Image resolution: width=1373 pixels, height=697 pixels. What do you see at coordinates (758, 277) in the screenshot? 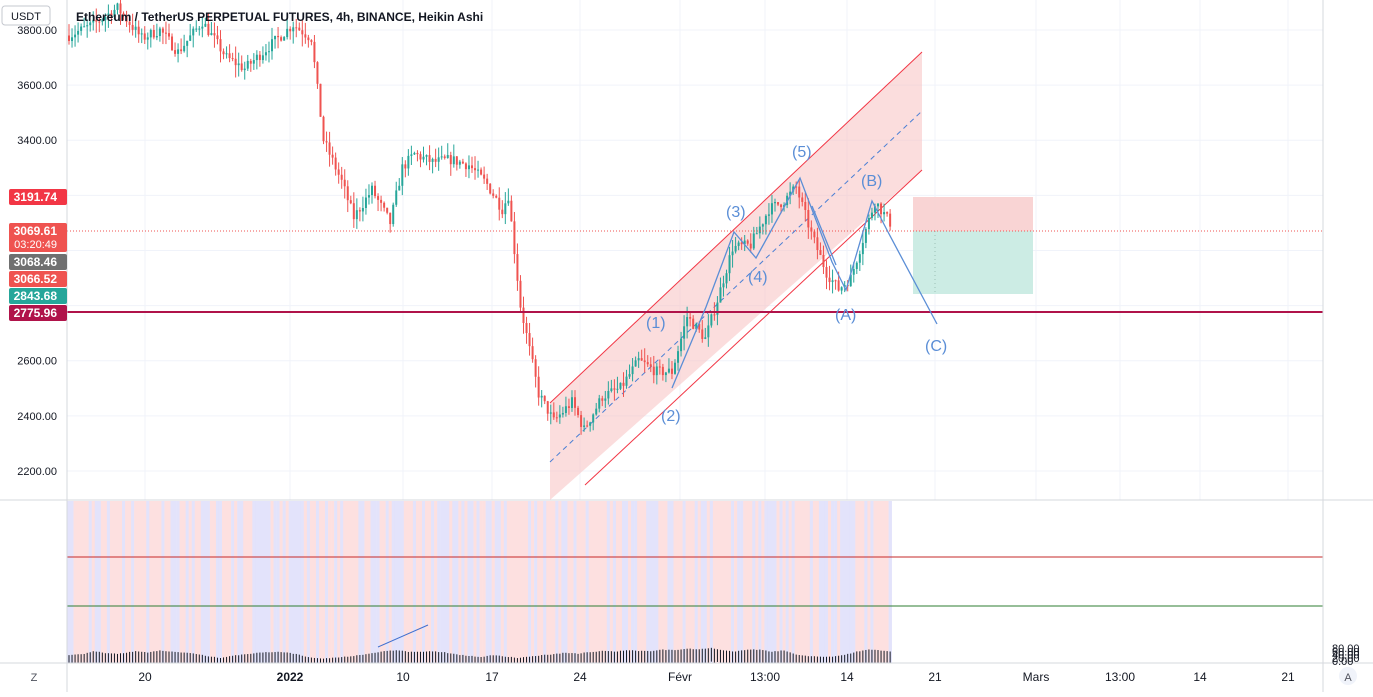
I see `wave-label-4: (4)` at bounding box center [758, 277].